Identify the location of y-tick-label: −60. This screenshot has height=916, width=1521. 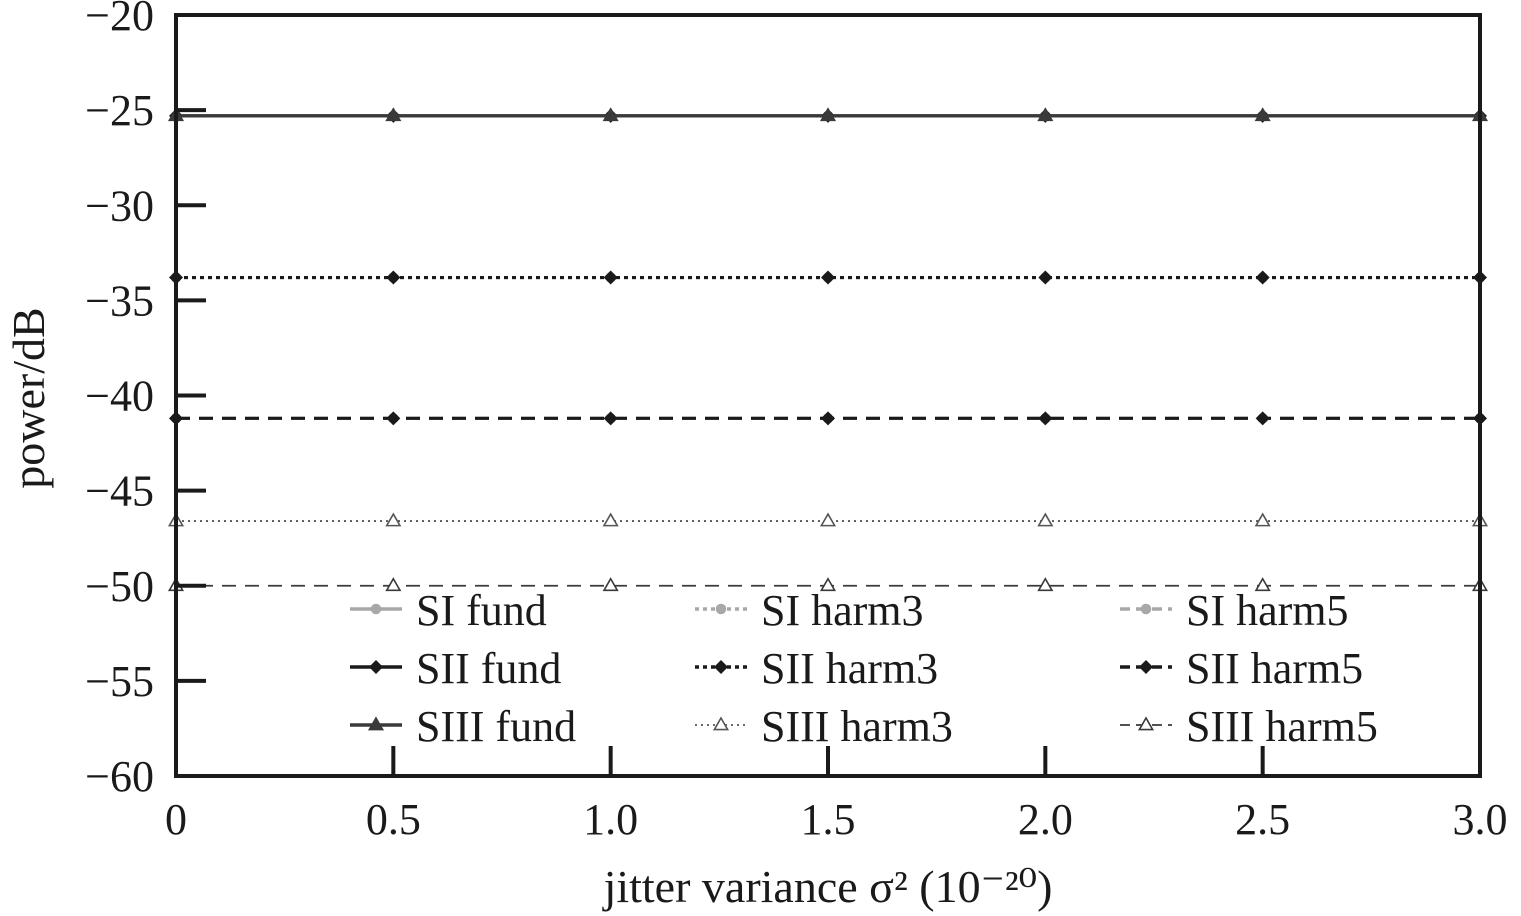
(119, 776).